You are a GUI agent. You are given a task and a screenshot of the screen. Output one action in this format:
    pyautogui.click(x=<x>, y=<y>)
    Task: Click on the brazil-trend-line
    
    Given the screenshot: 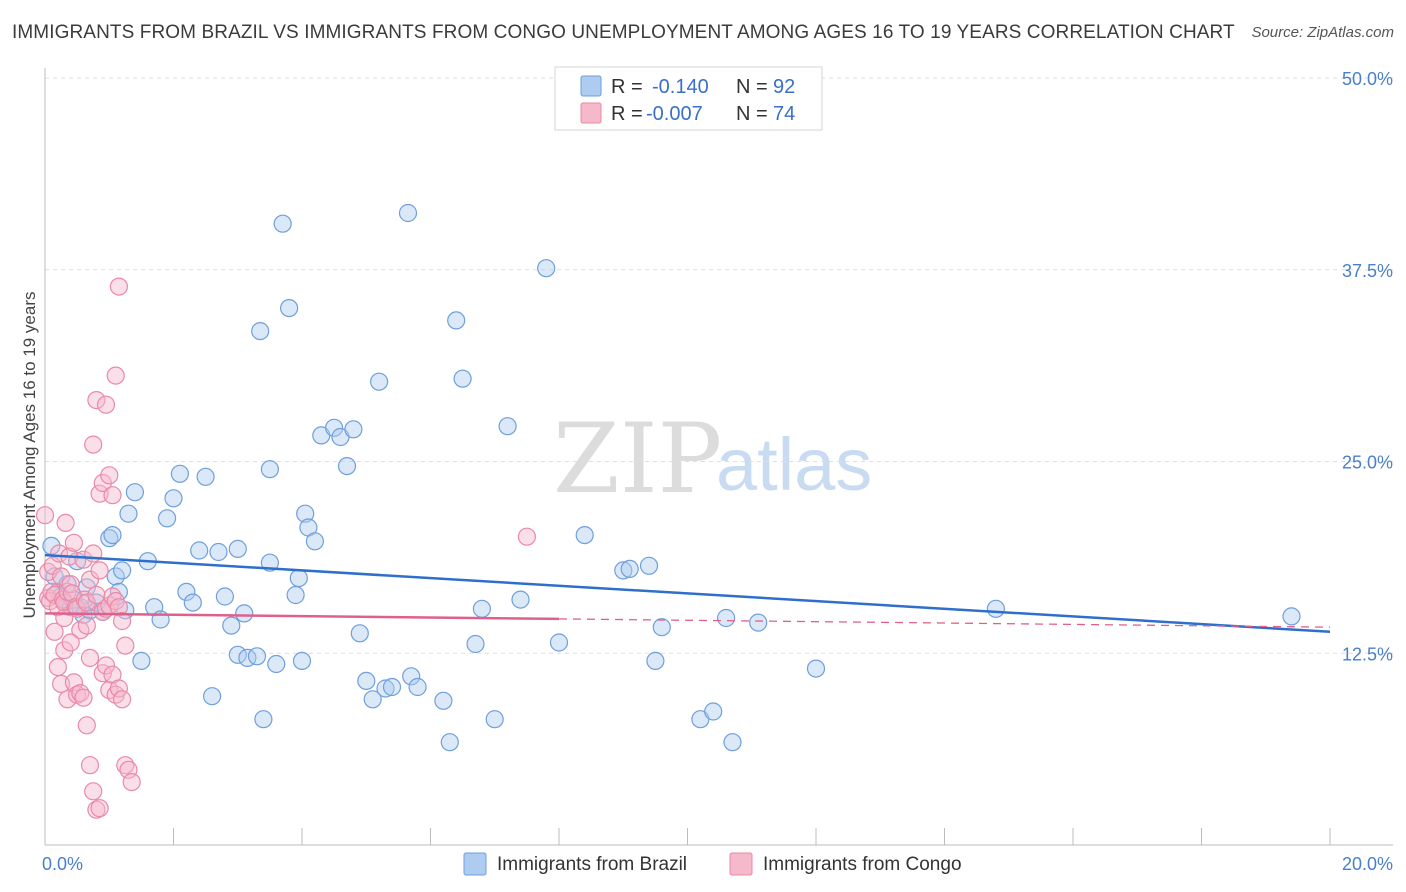 What is the action you would take?
    pyautogui.click(x=687, y=593)
    